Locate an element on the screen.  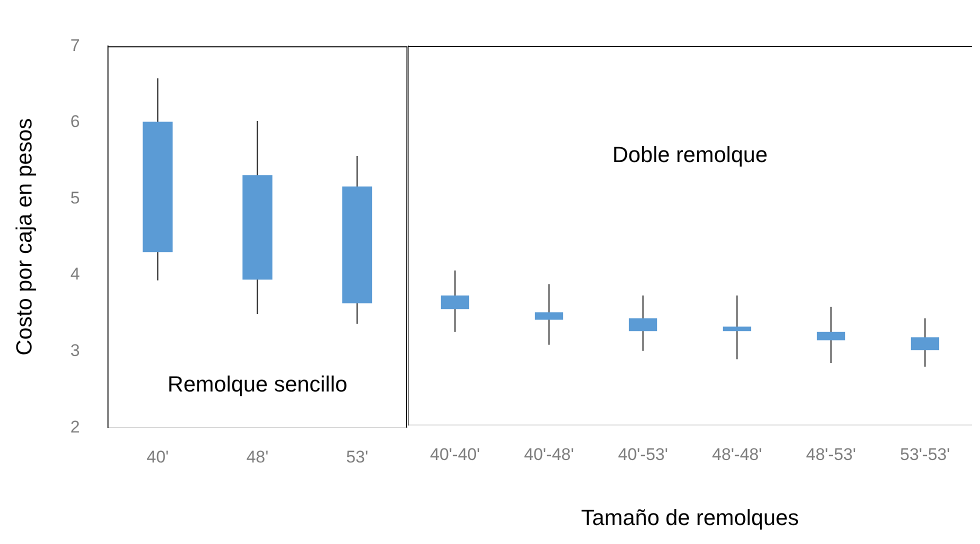
x-tick-label: 53' is located at coordinates (357, 456).